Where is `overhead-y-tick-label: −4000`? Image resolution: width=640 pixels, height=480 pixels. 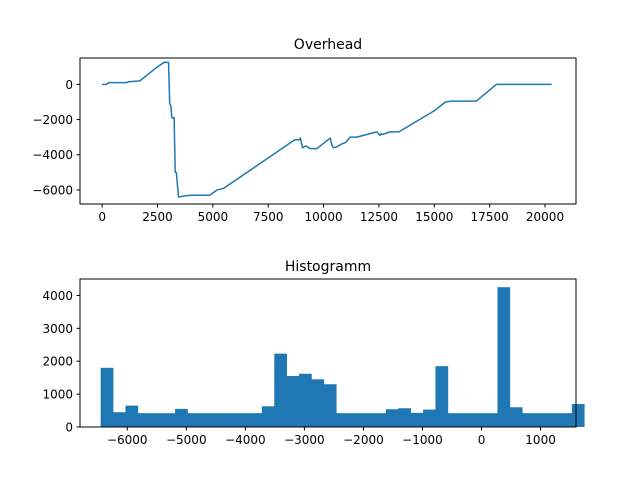 overhead-y-tick-label: −4000 is located at coordinates (52, 155).